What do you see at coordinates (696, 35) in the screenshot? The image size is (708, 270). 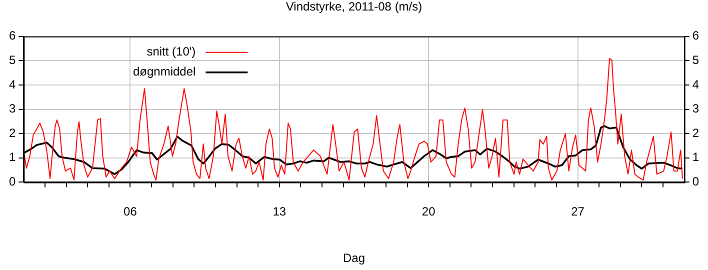 I see `y2-tick-label: 6` at bounding box center [696, 35].